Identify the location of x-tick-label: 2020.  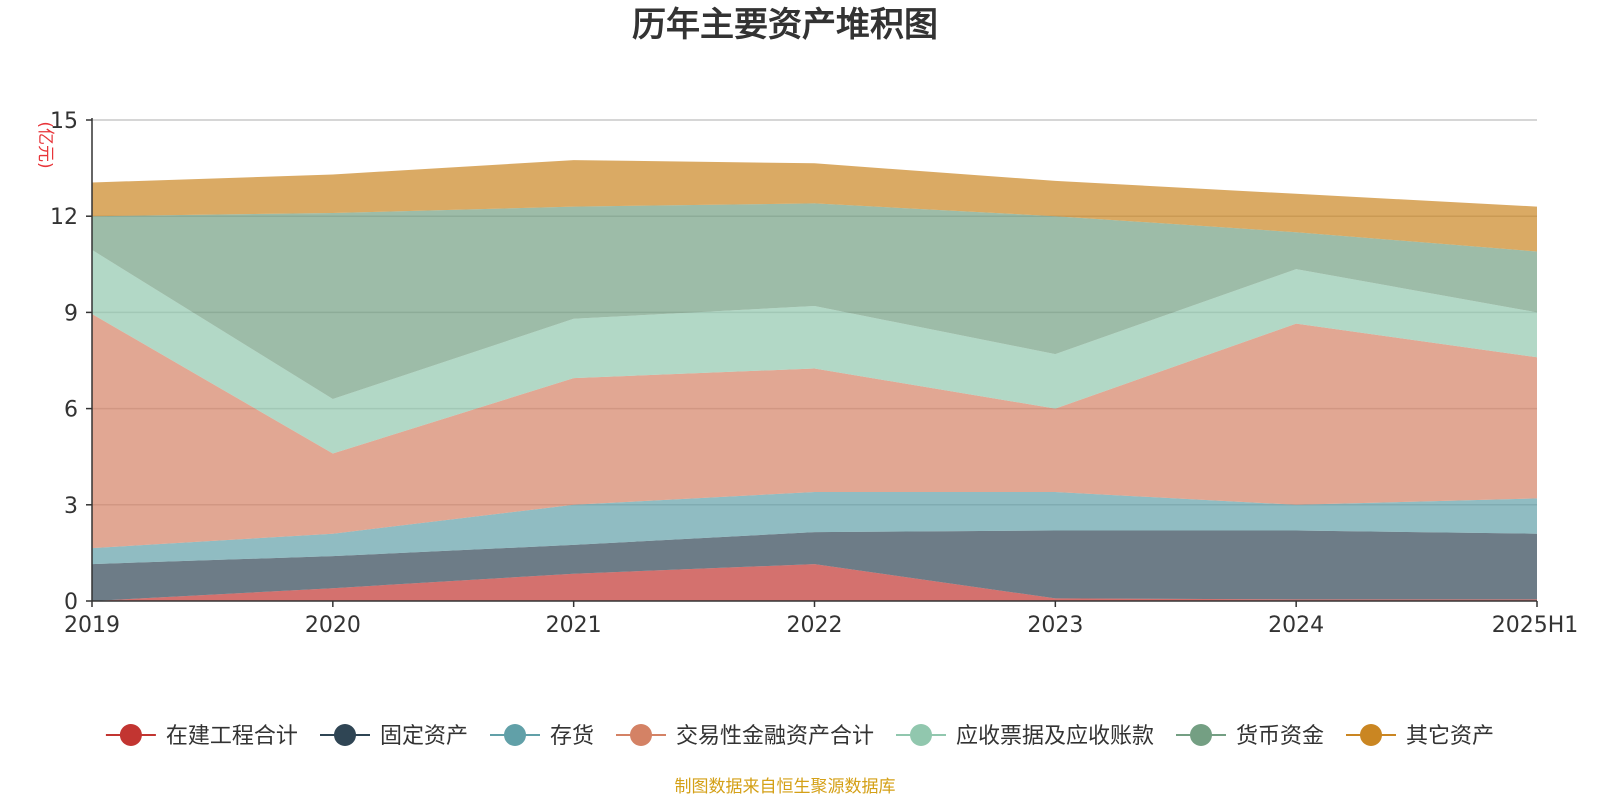
(333, 625).